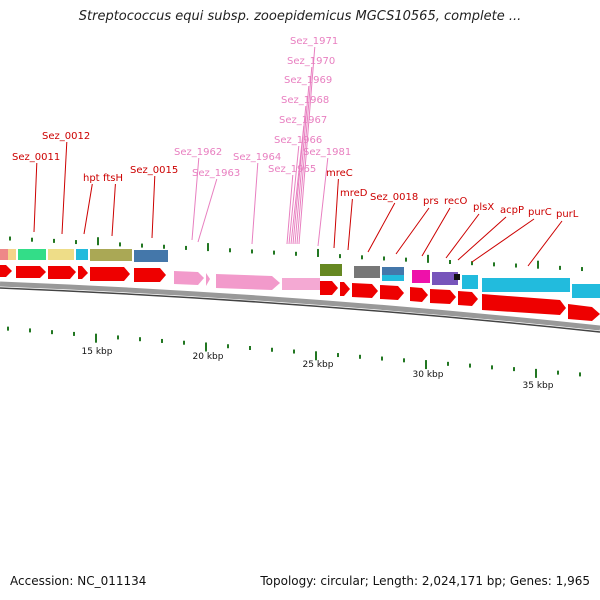 This screenshot has height=600, width=600. Describe the element at coordinates (298, 140) in the screenshot. I see `gene-label: Sez_1966` at that location.